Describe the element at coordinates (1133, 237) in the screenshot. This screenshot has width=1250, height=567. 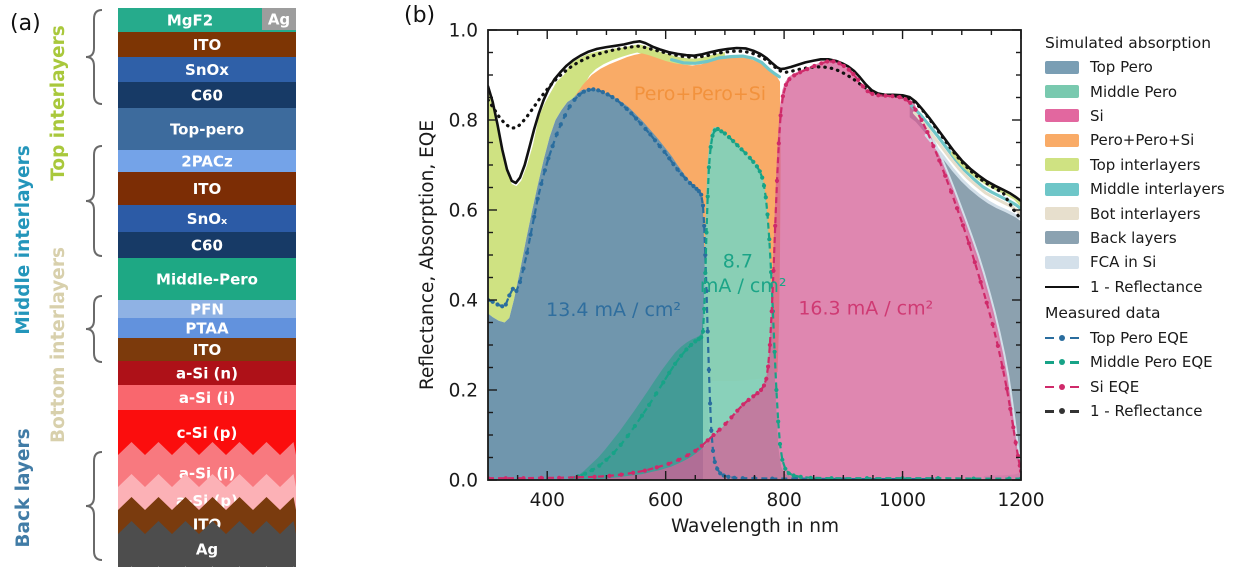
I see `legend-label: Back layers` at that location.